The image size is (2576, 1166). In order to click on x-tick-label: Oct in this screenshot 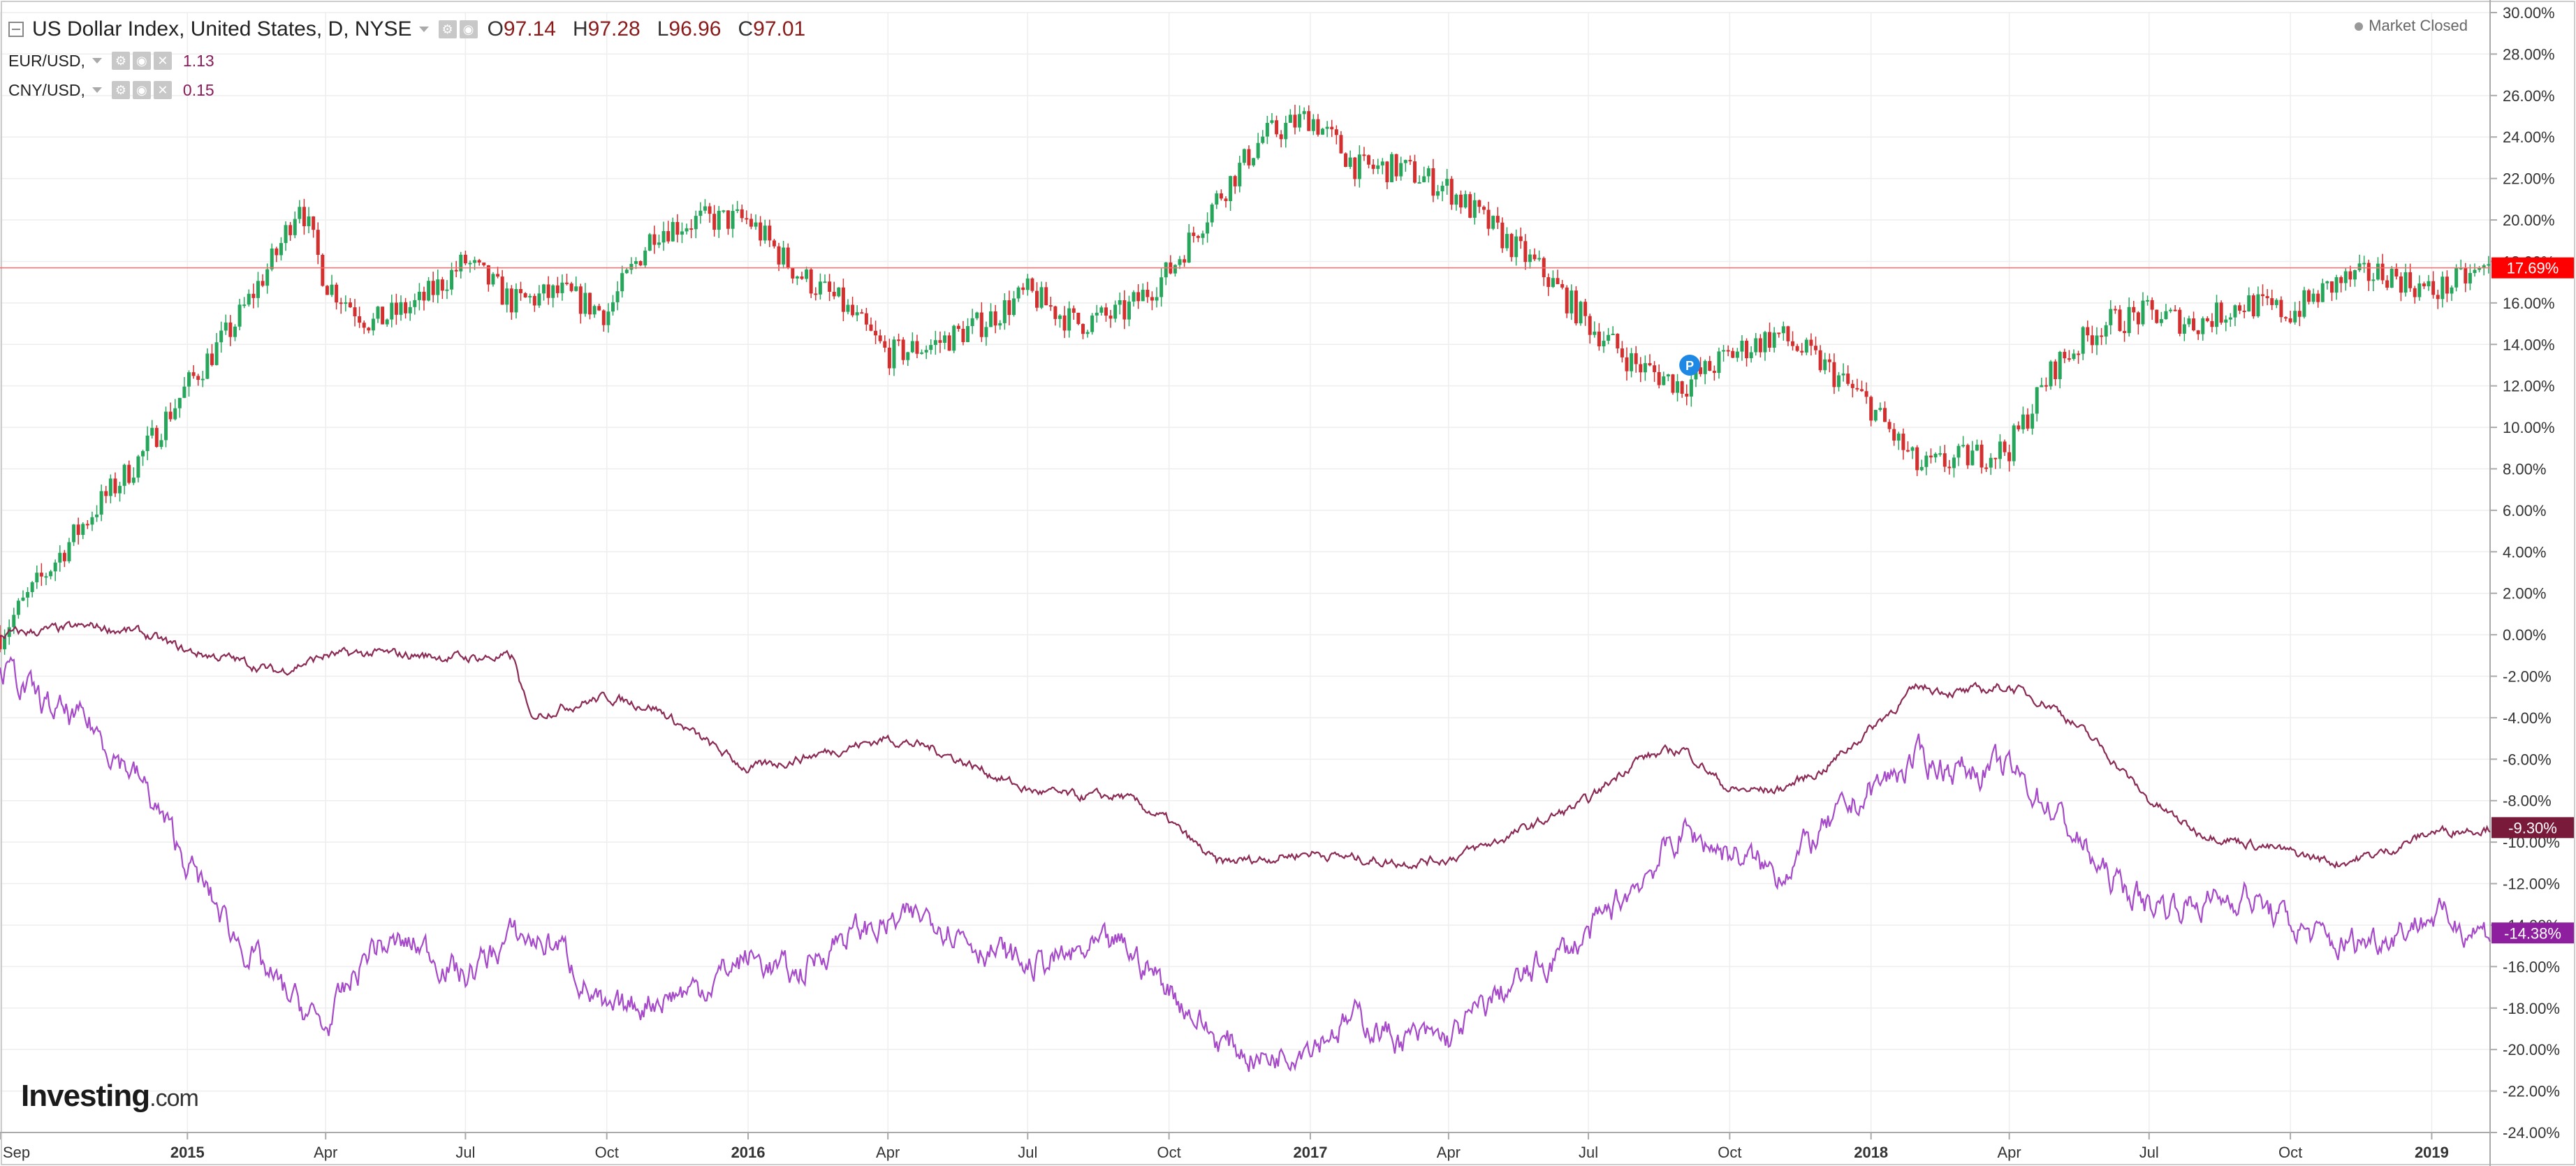, I will do `click(2290, 1152)`.